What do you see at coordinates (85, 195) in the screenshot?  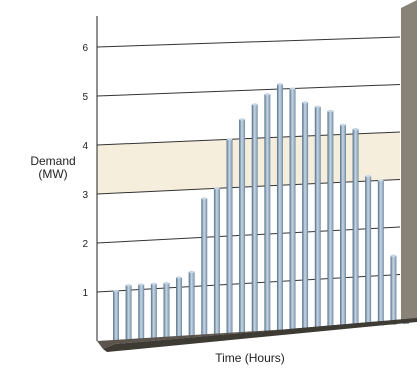 I see `y-tick-label-3: 3` at bounding box center [85, 195].